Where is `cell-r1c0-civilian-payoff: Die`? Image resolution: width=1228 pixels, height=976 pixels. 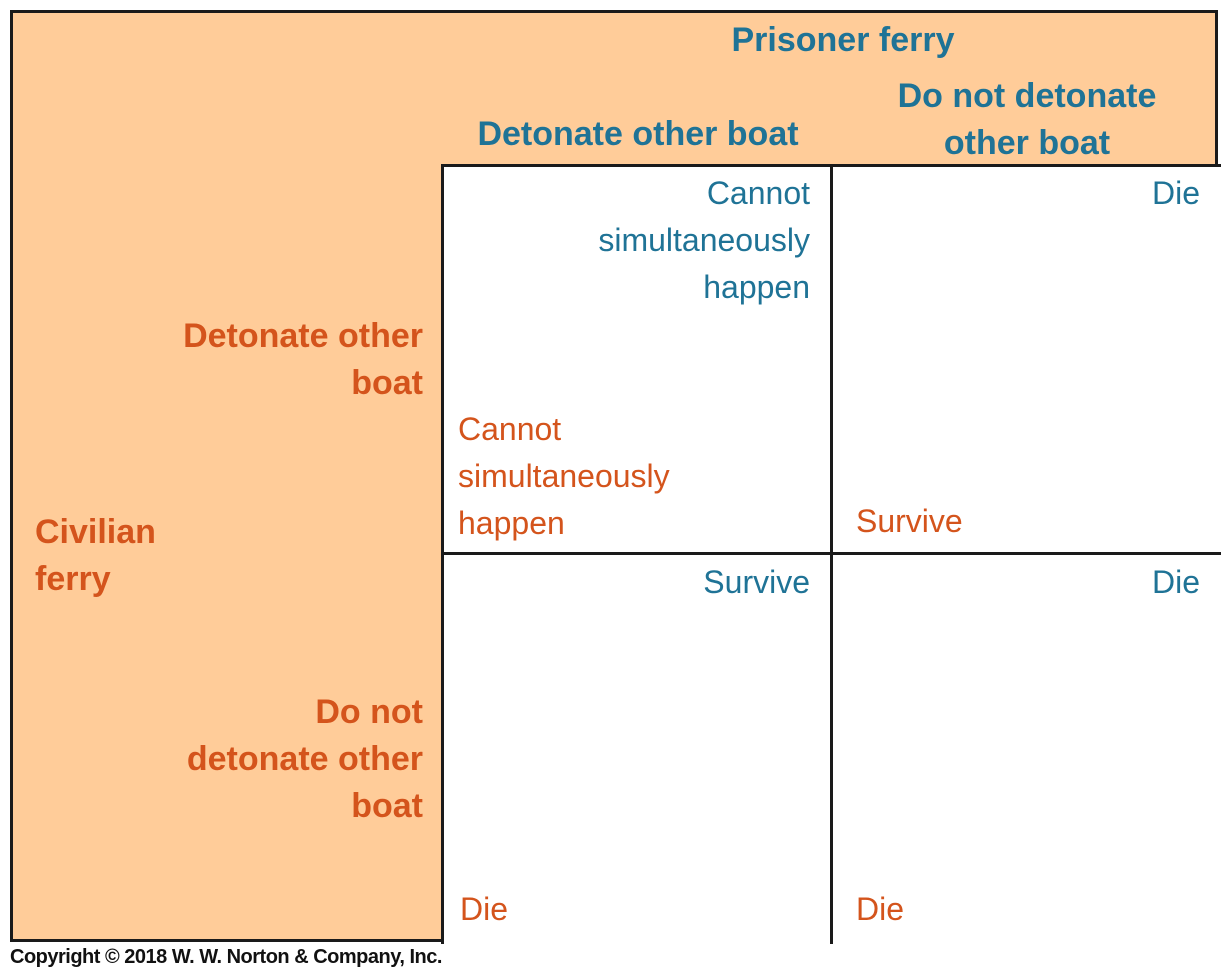 cell-r1c0-civilian-payoff: Die is located at coordinates (484, 909).